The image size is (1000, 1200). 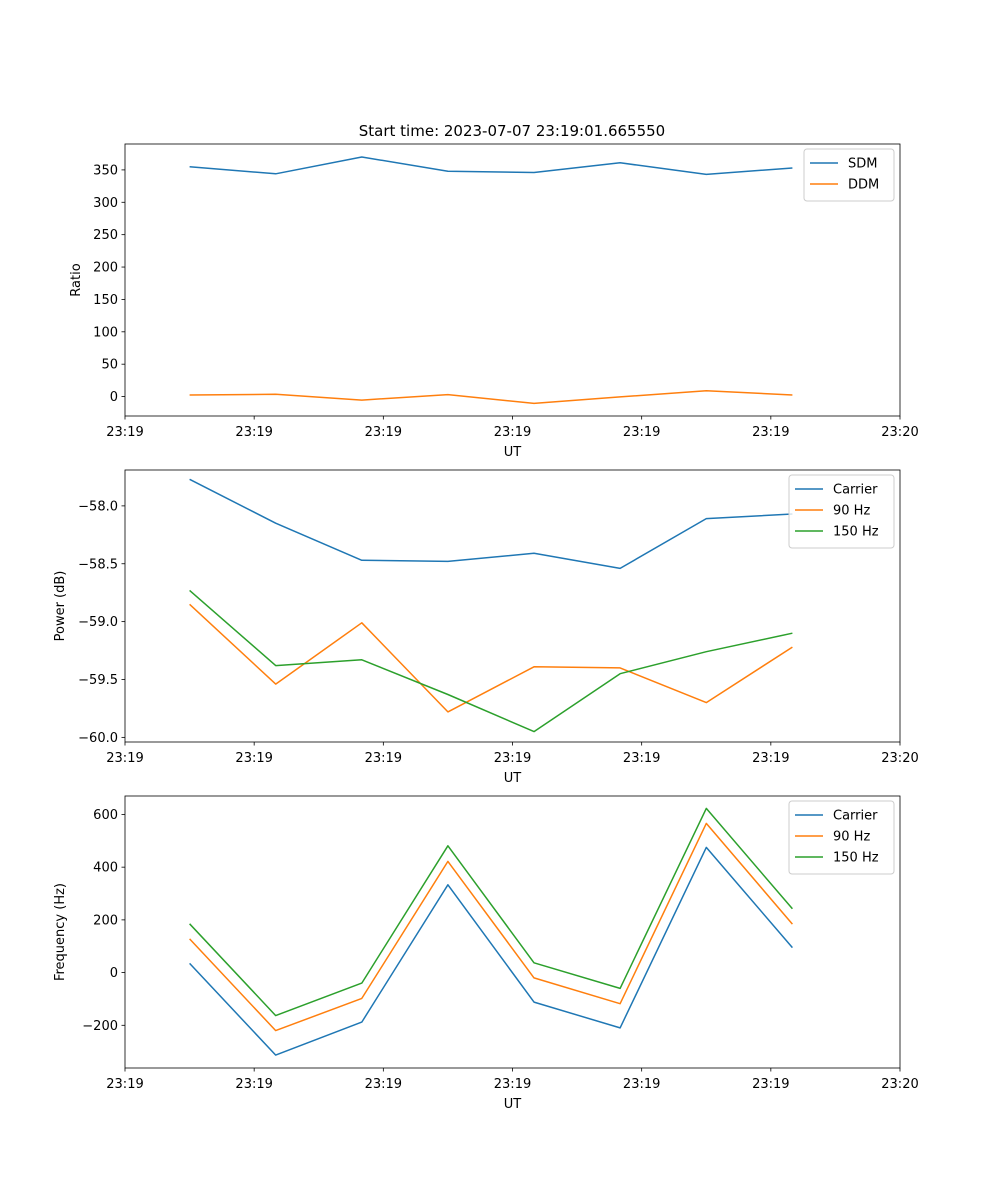 I want to click on y-tick-label: 600, so click(x=105, y=815).